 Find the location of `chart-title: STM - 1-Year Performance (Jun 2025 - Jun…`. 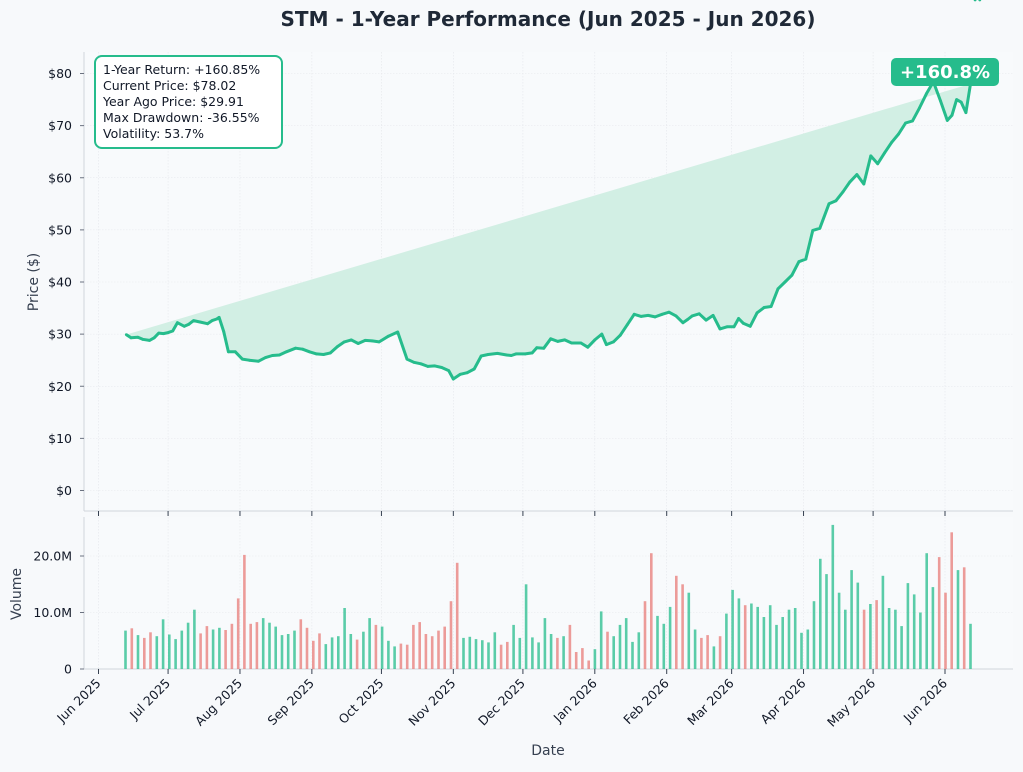

chart-title: STM - 1-Year Performance (Jun 2025 - Jun… is located at coordinates (548, 19).